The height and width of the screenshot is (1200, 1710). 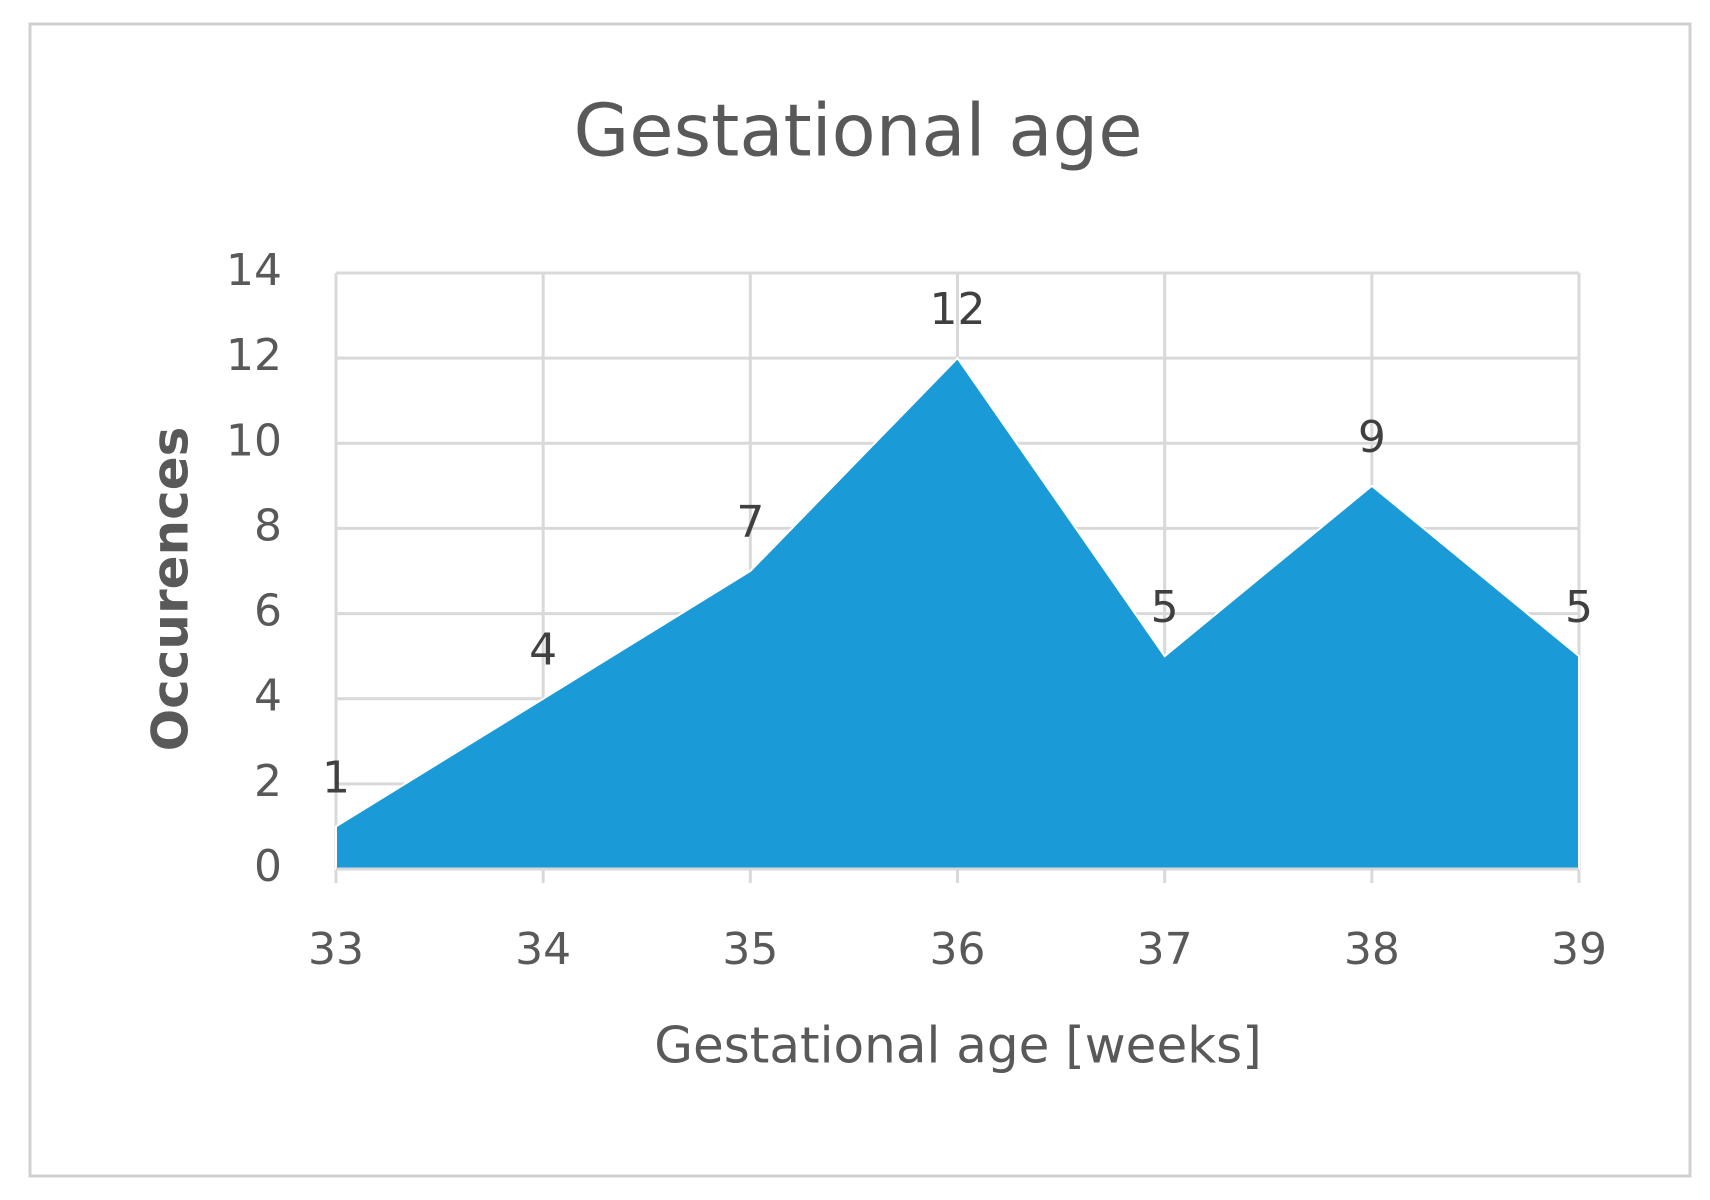 What do you see at coordinates (268, 525) in the screenshot?
I see `y-tick-label: 8` at bounding box center [268, 525].